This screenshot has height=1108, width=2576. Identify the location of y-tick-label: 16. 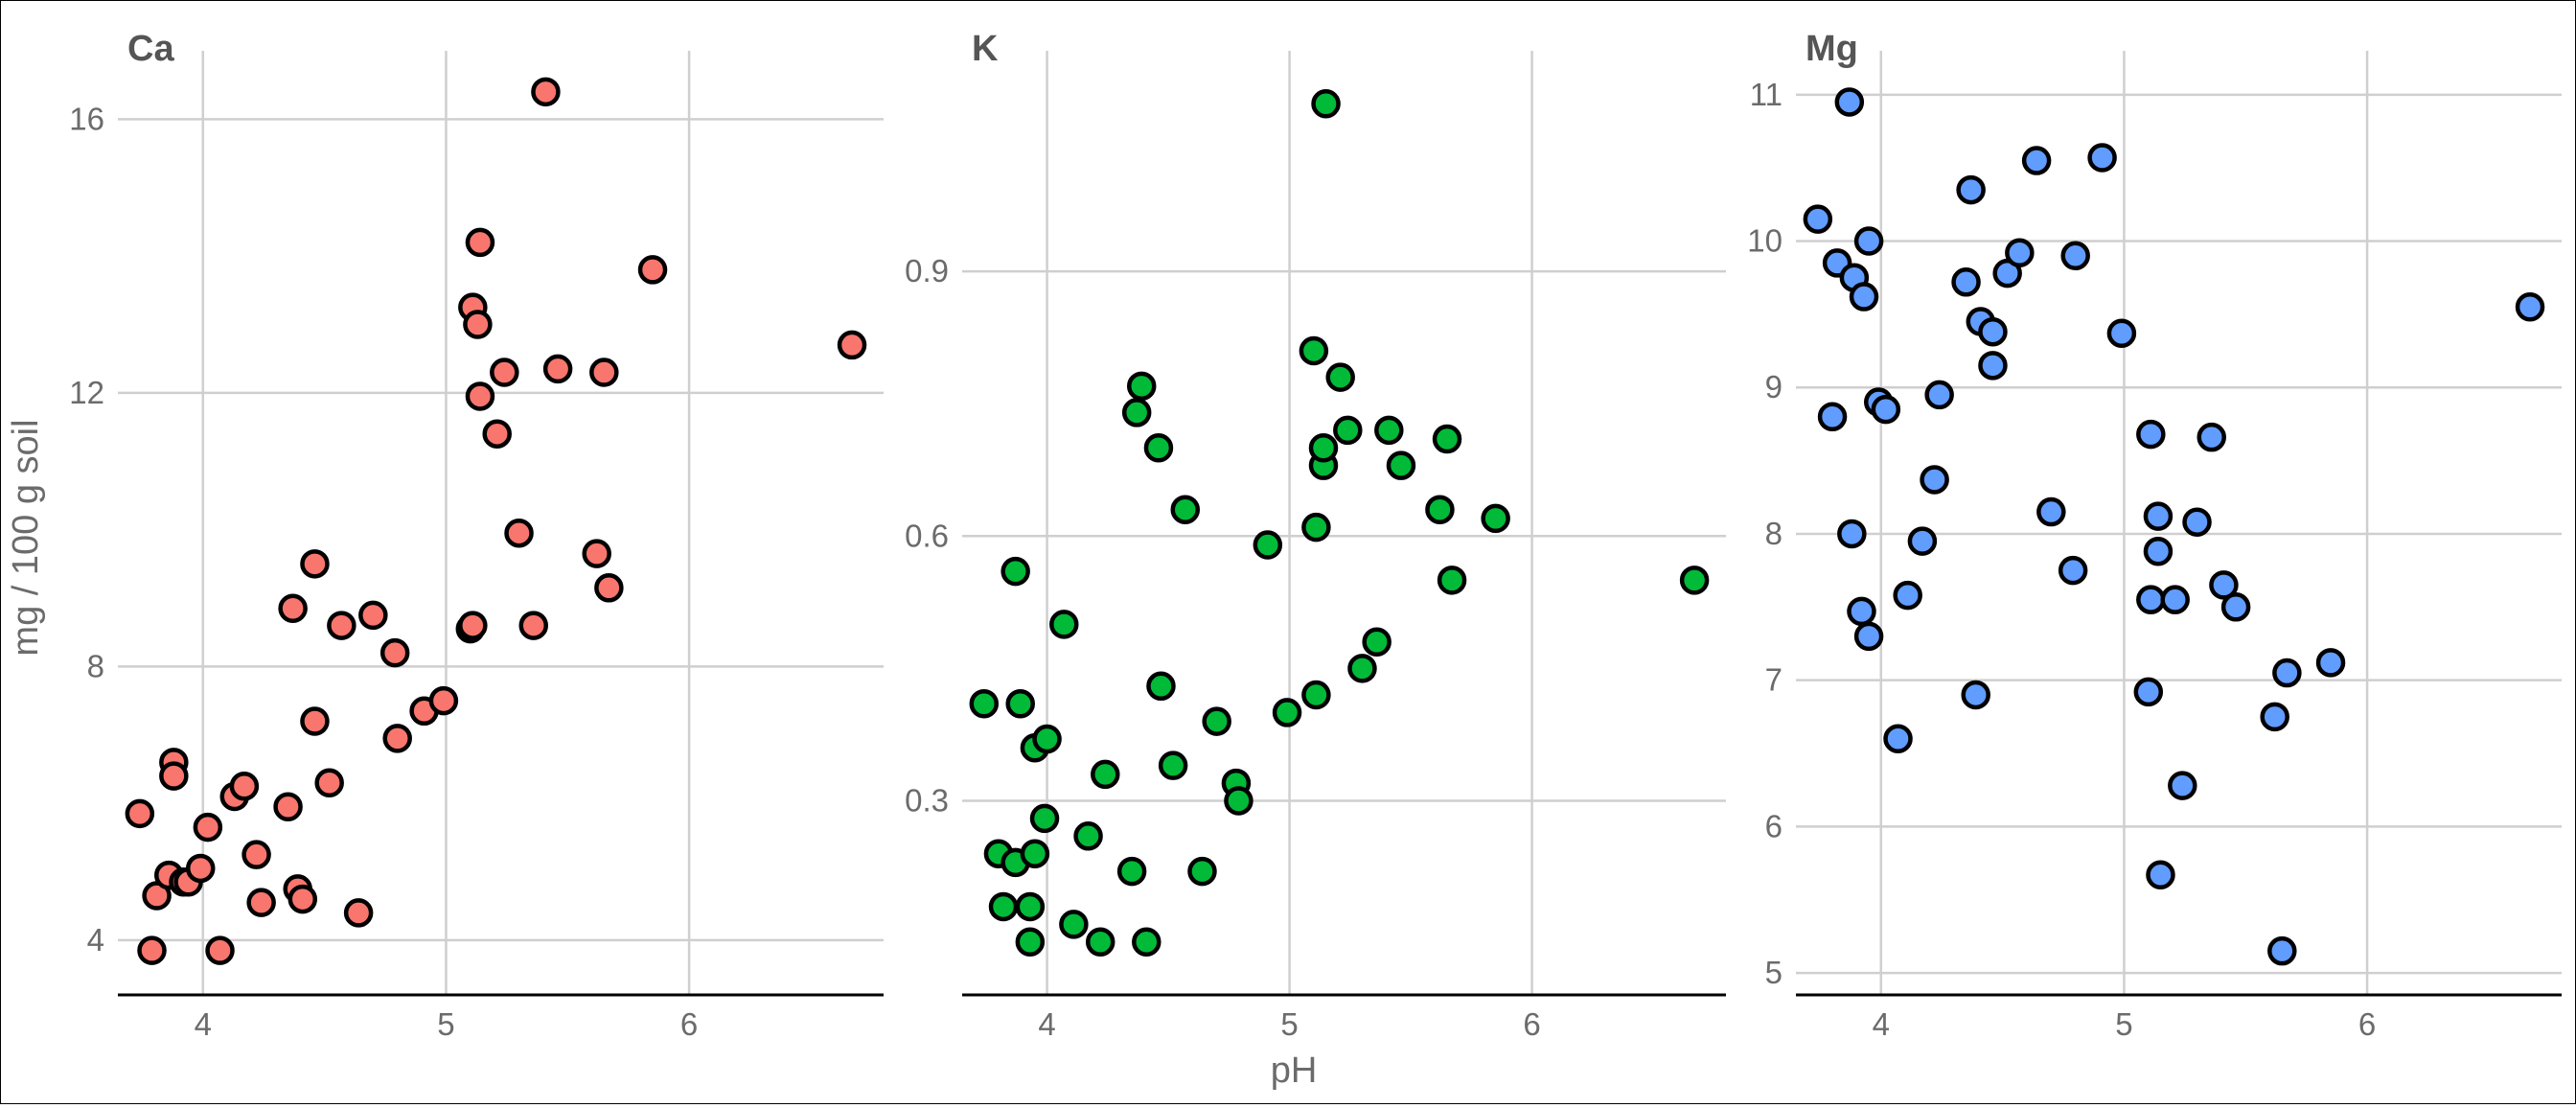
(86, 118).